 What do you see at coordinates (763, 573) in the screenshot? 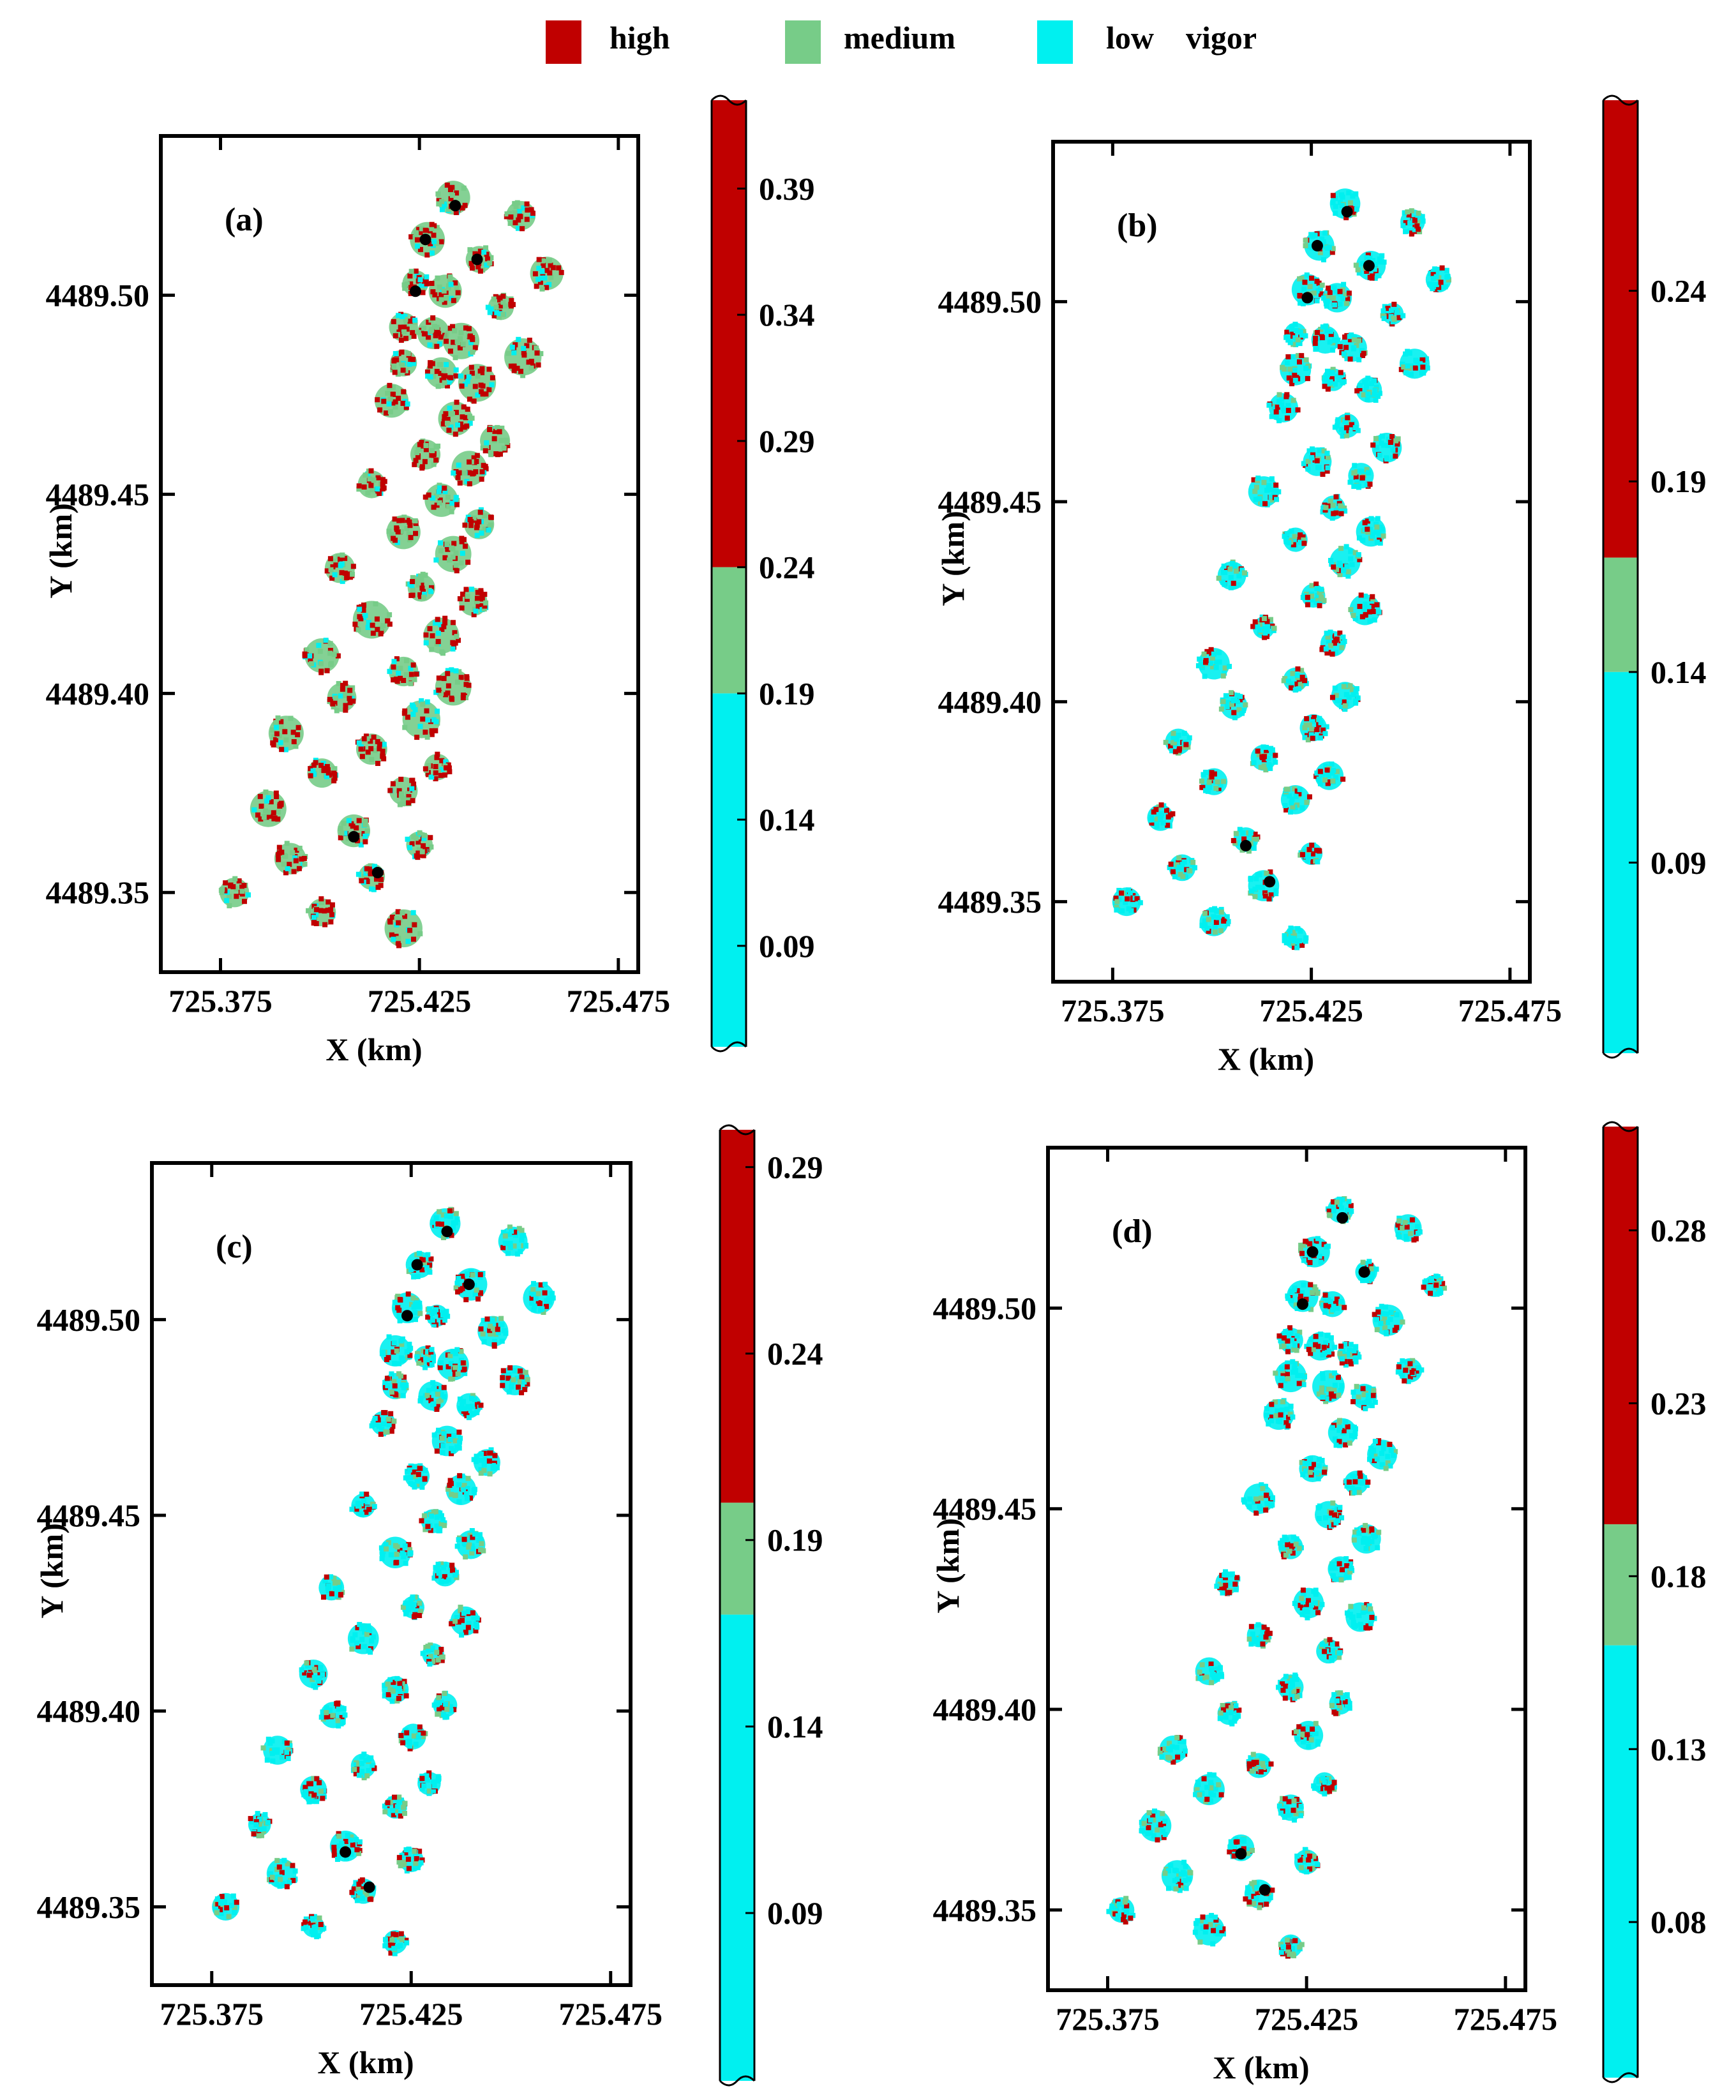
I see `colorbar: 0.090.140.190.240.290.340.39` at bounding box center [763, 573].